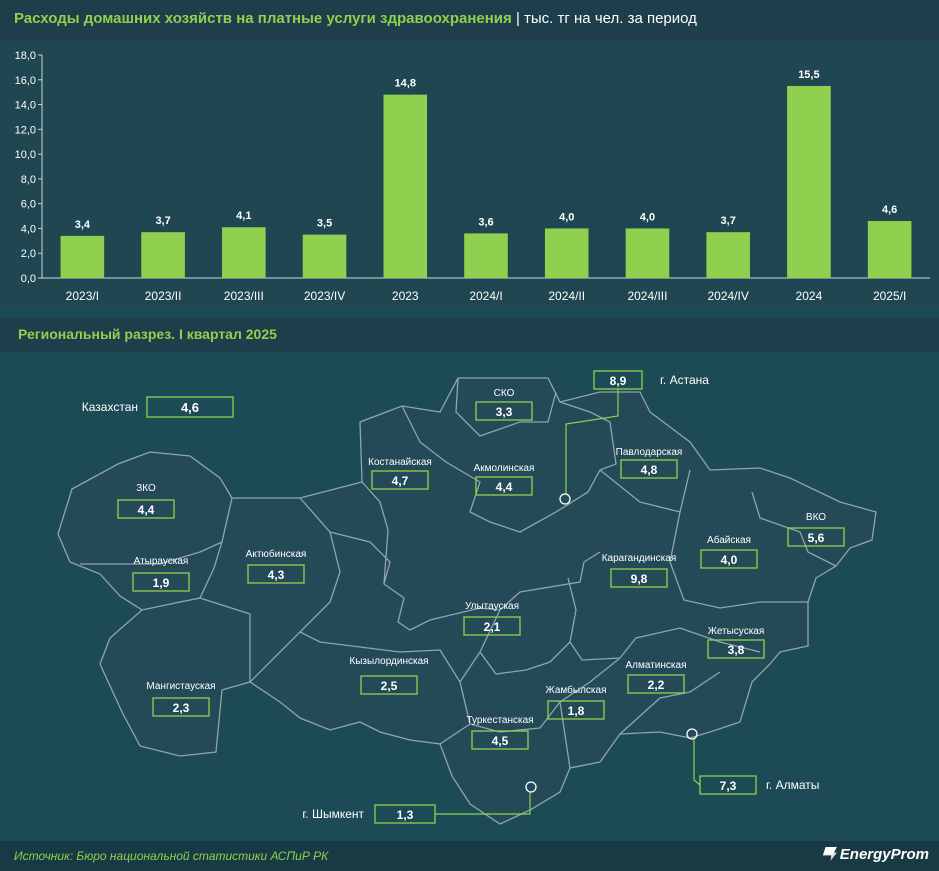 The image size is (939, 871). What do you see at coordinates (244, 296) in the screenshot?
I see `x-tick-label: 2023/III` at bounding box center [244, 296].